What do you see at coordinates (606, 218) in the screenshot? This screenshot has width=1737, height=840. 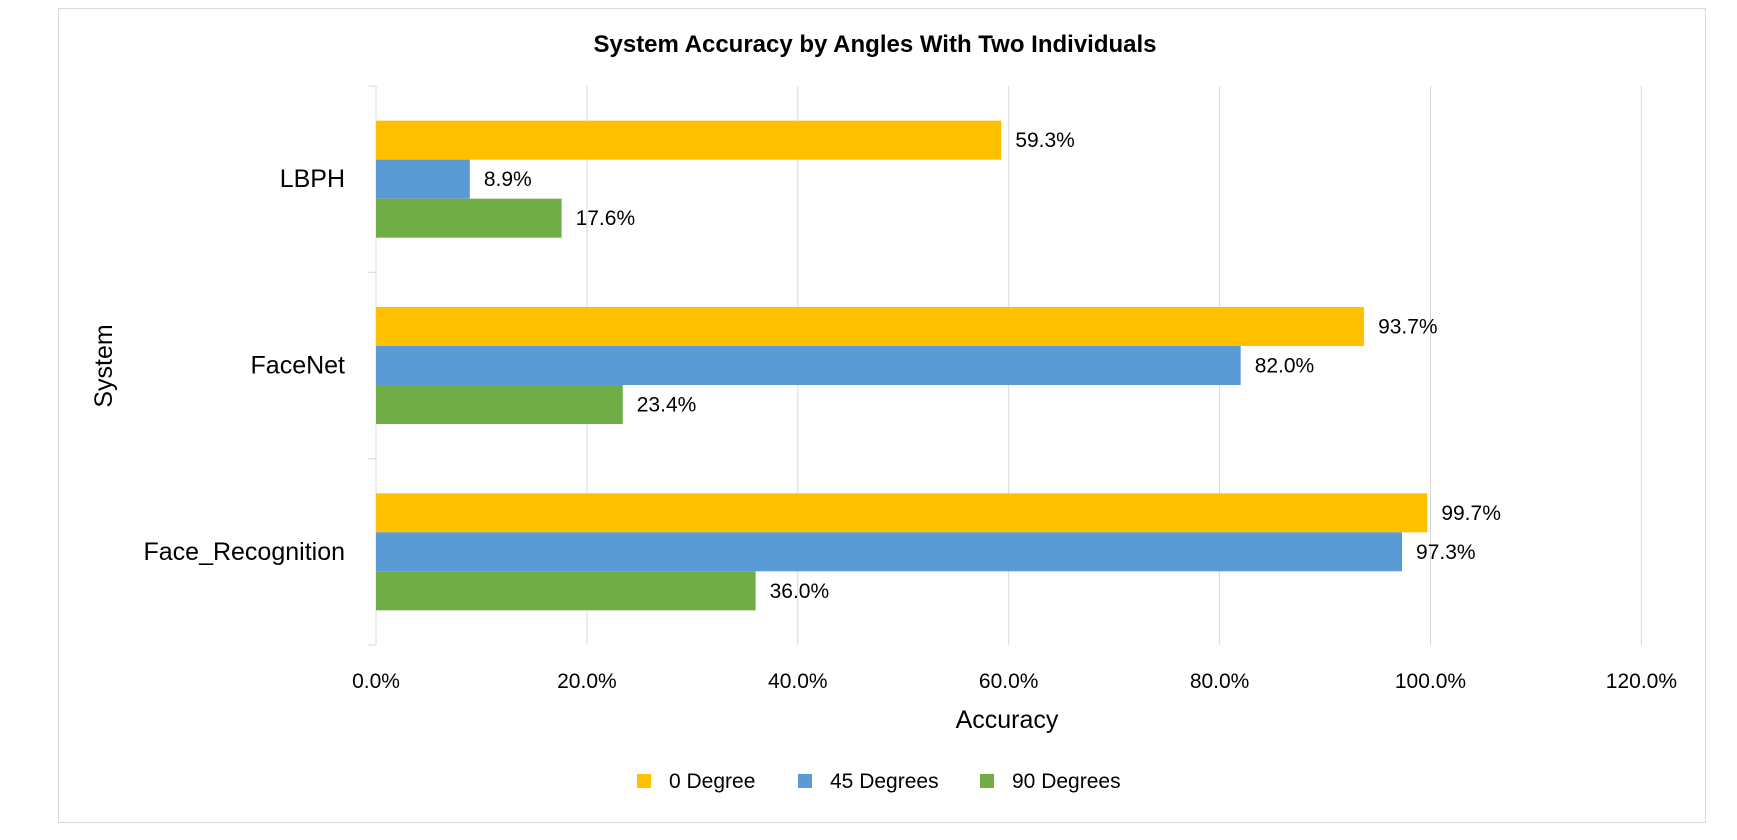 I see `data-label: 17.6%` at bounding box center [606, 218].